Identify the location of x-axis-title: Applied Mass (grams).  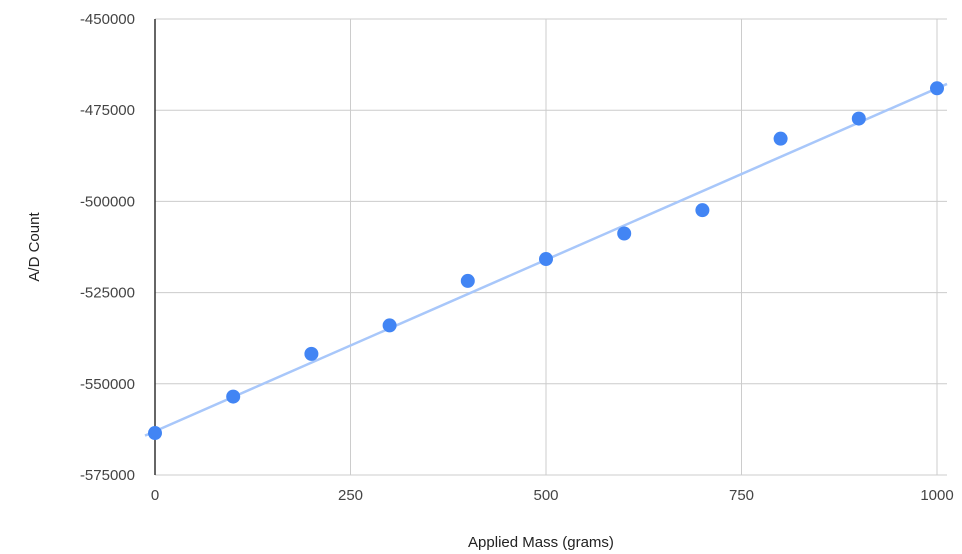
(541, 542).